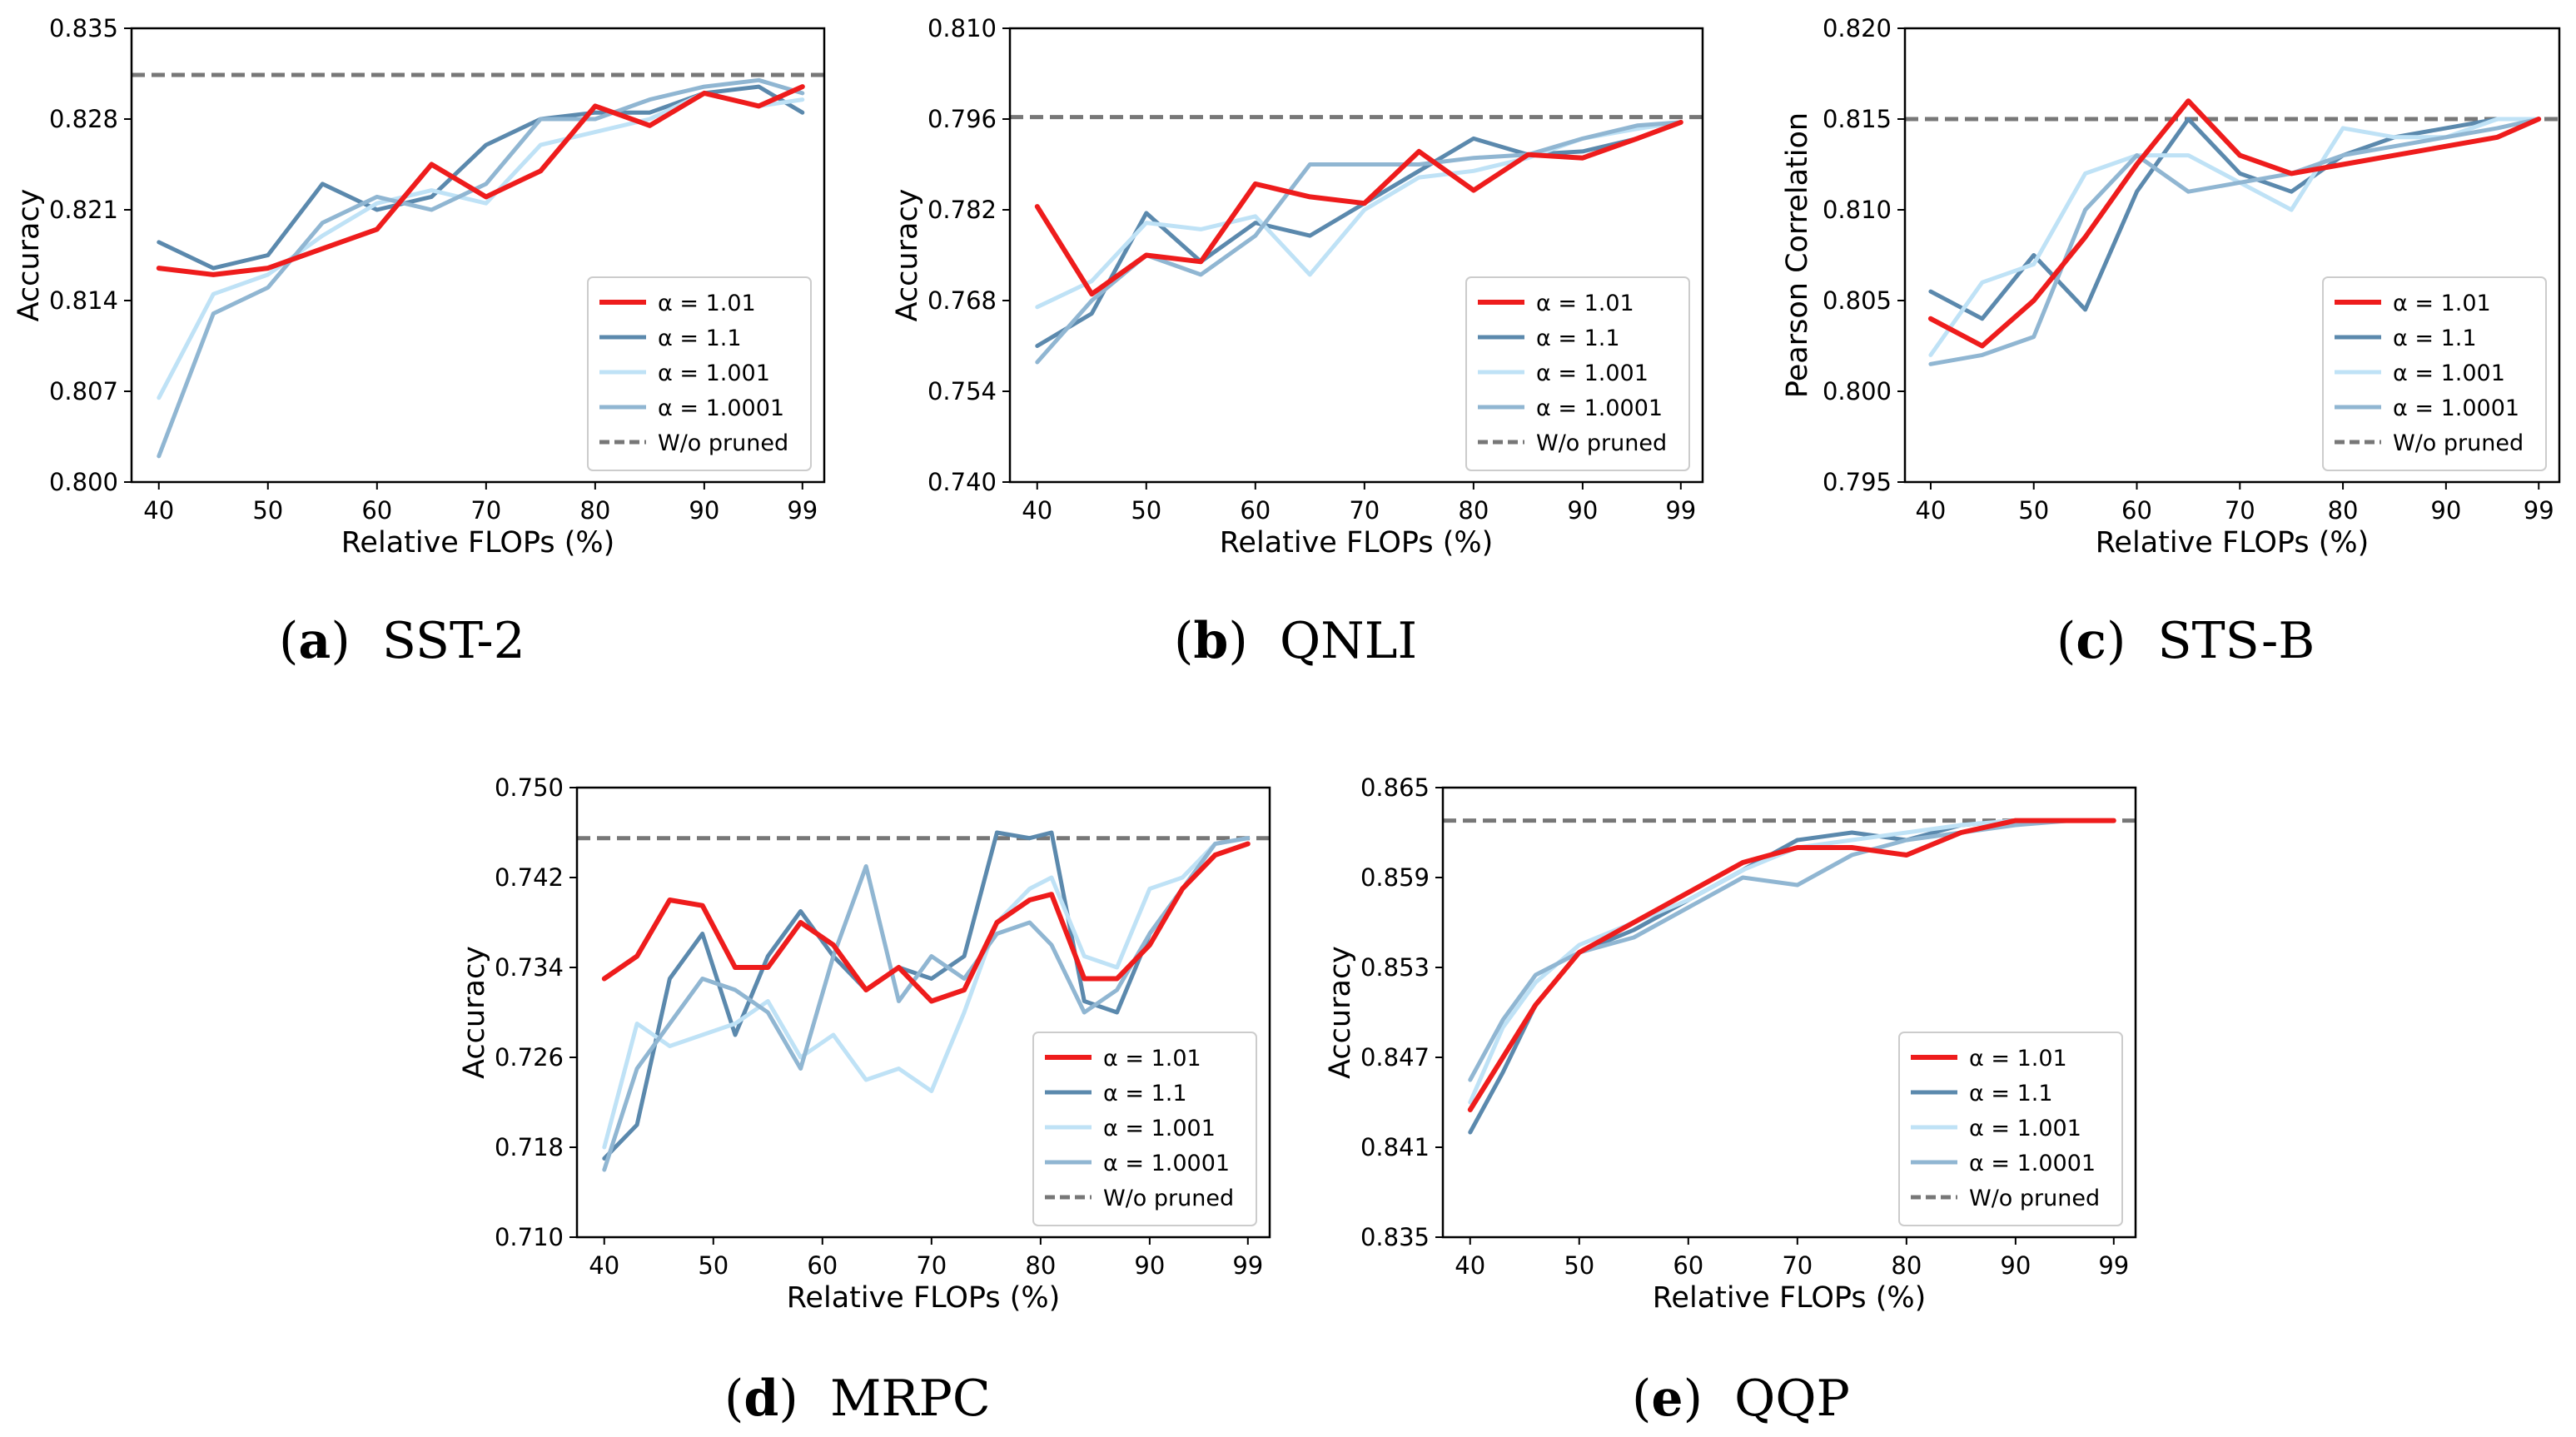  What do you see at coordinates (83, 210) in the screenshot?
I see `y-tick-label: 0.821` at bounding box center [83, 210].